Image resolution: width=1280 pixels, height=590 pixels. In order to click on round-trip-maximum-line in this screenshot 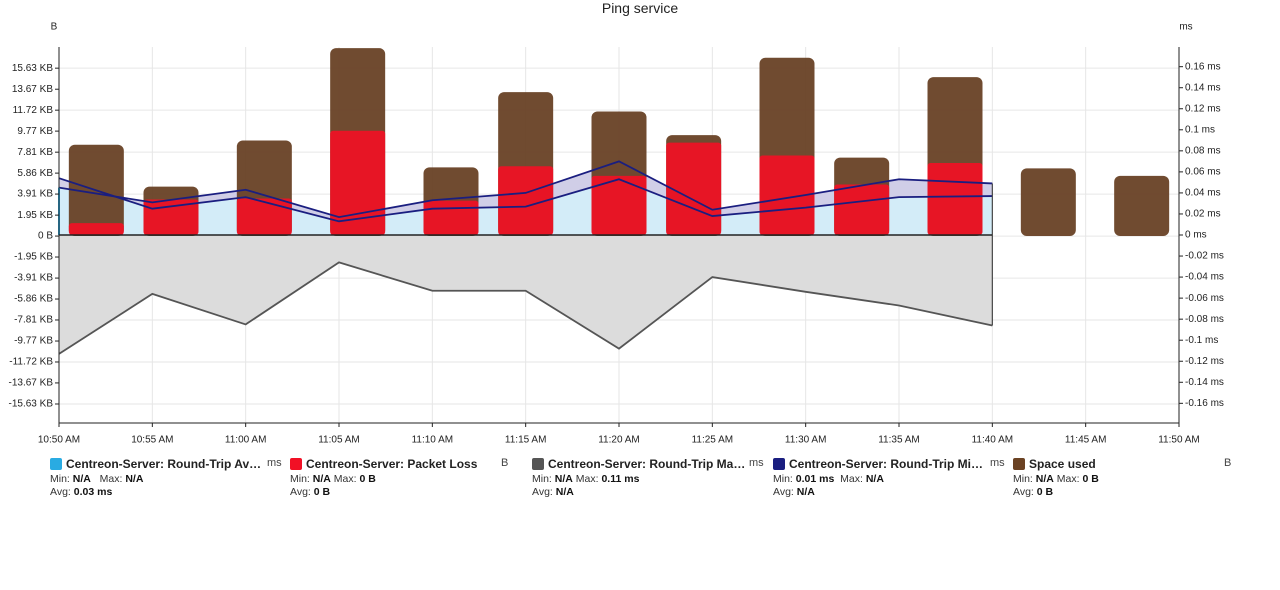, I will do `click(525, 308)`.